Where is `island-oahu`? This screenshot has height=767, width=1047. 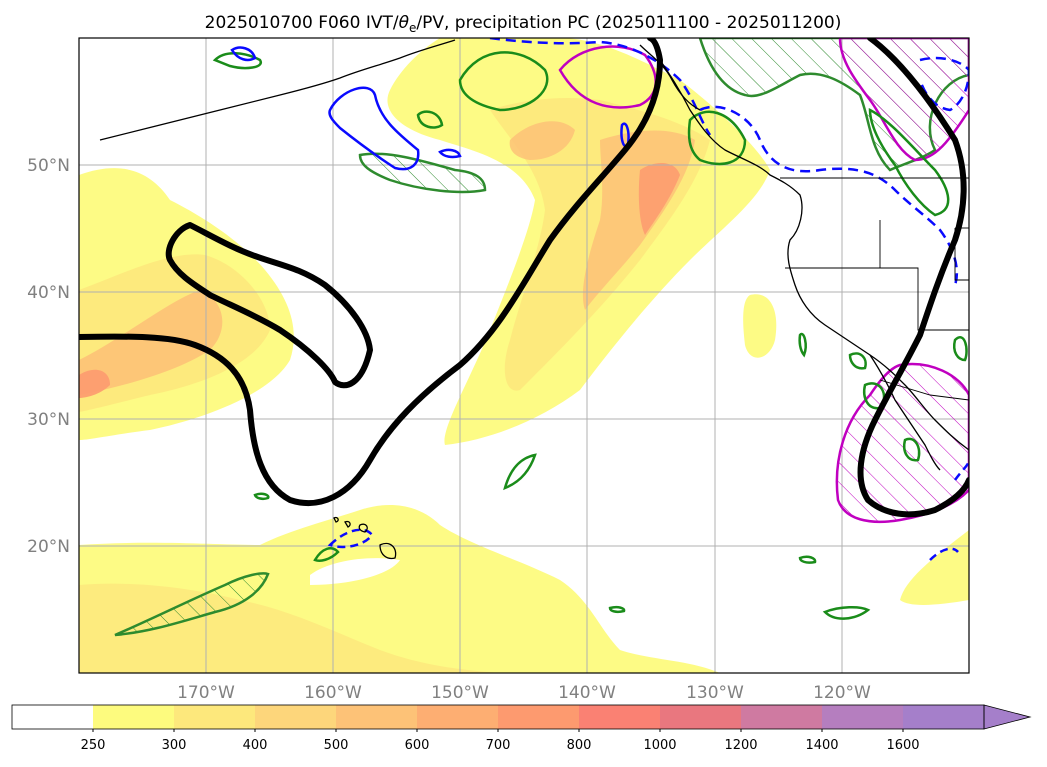
island-oahu is located at coordinates (347, 524).